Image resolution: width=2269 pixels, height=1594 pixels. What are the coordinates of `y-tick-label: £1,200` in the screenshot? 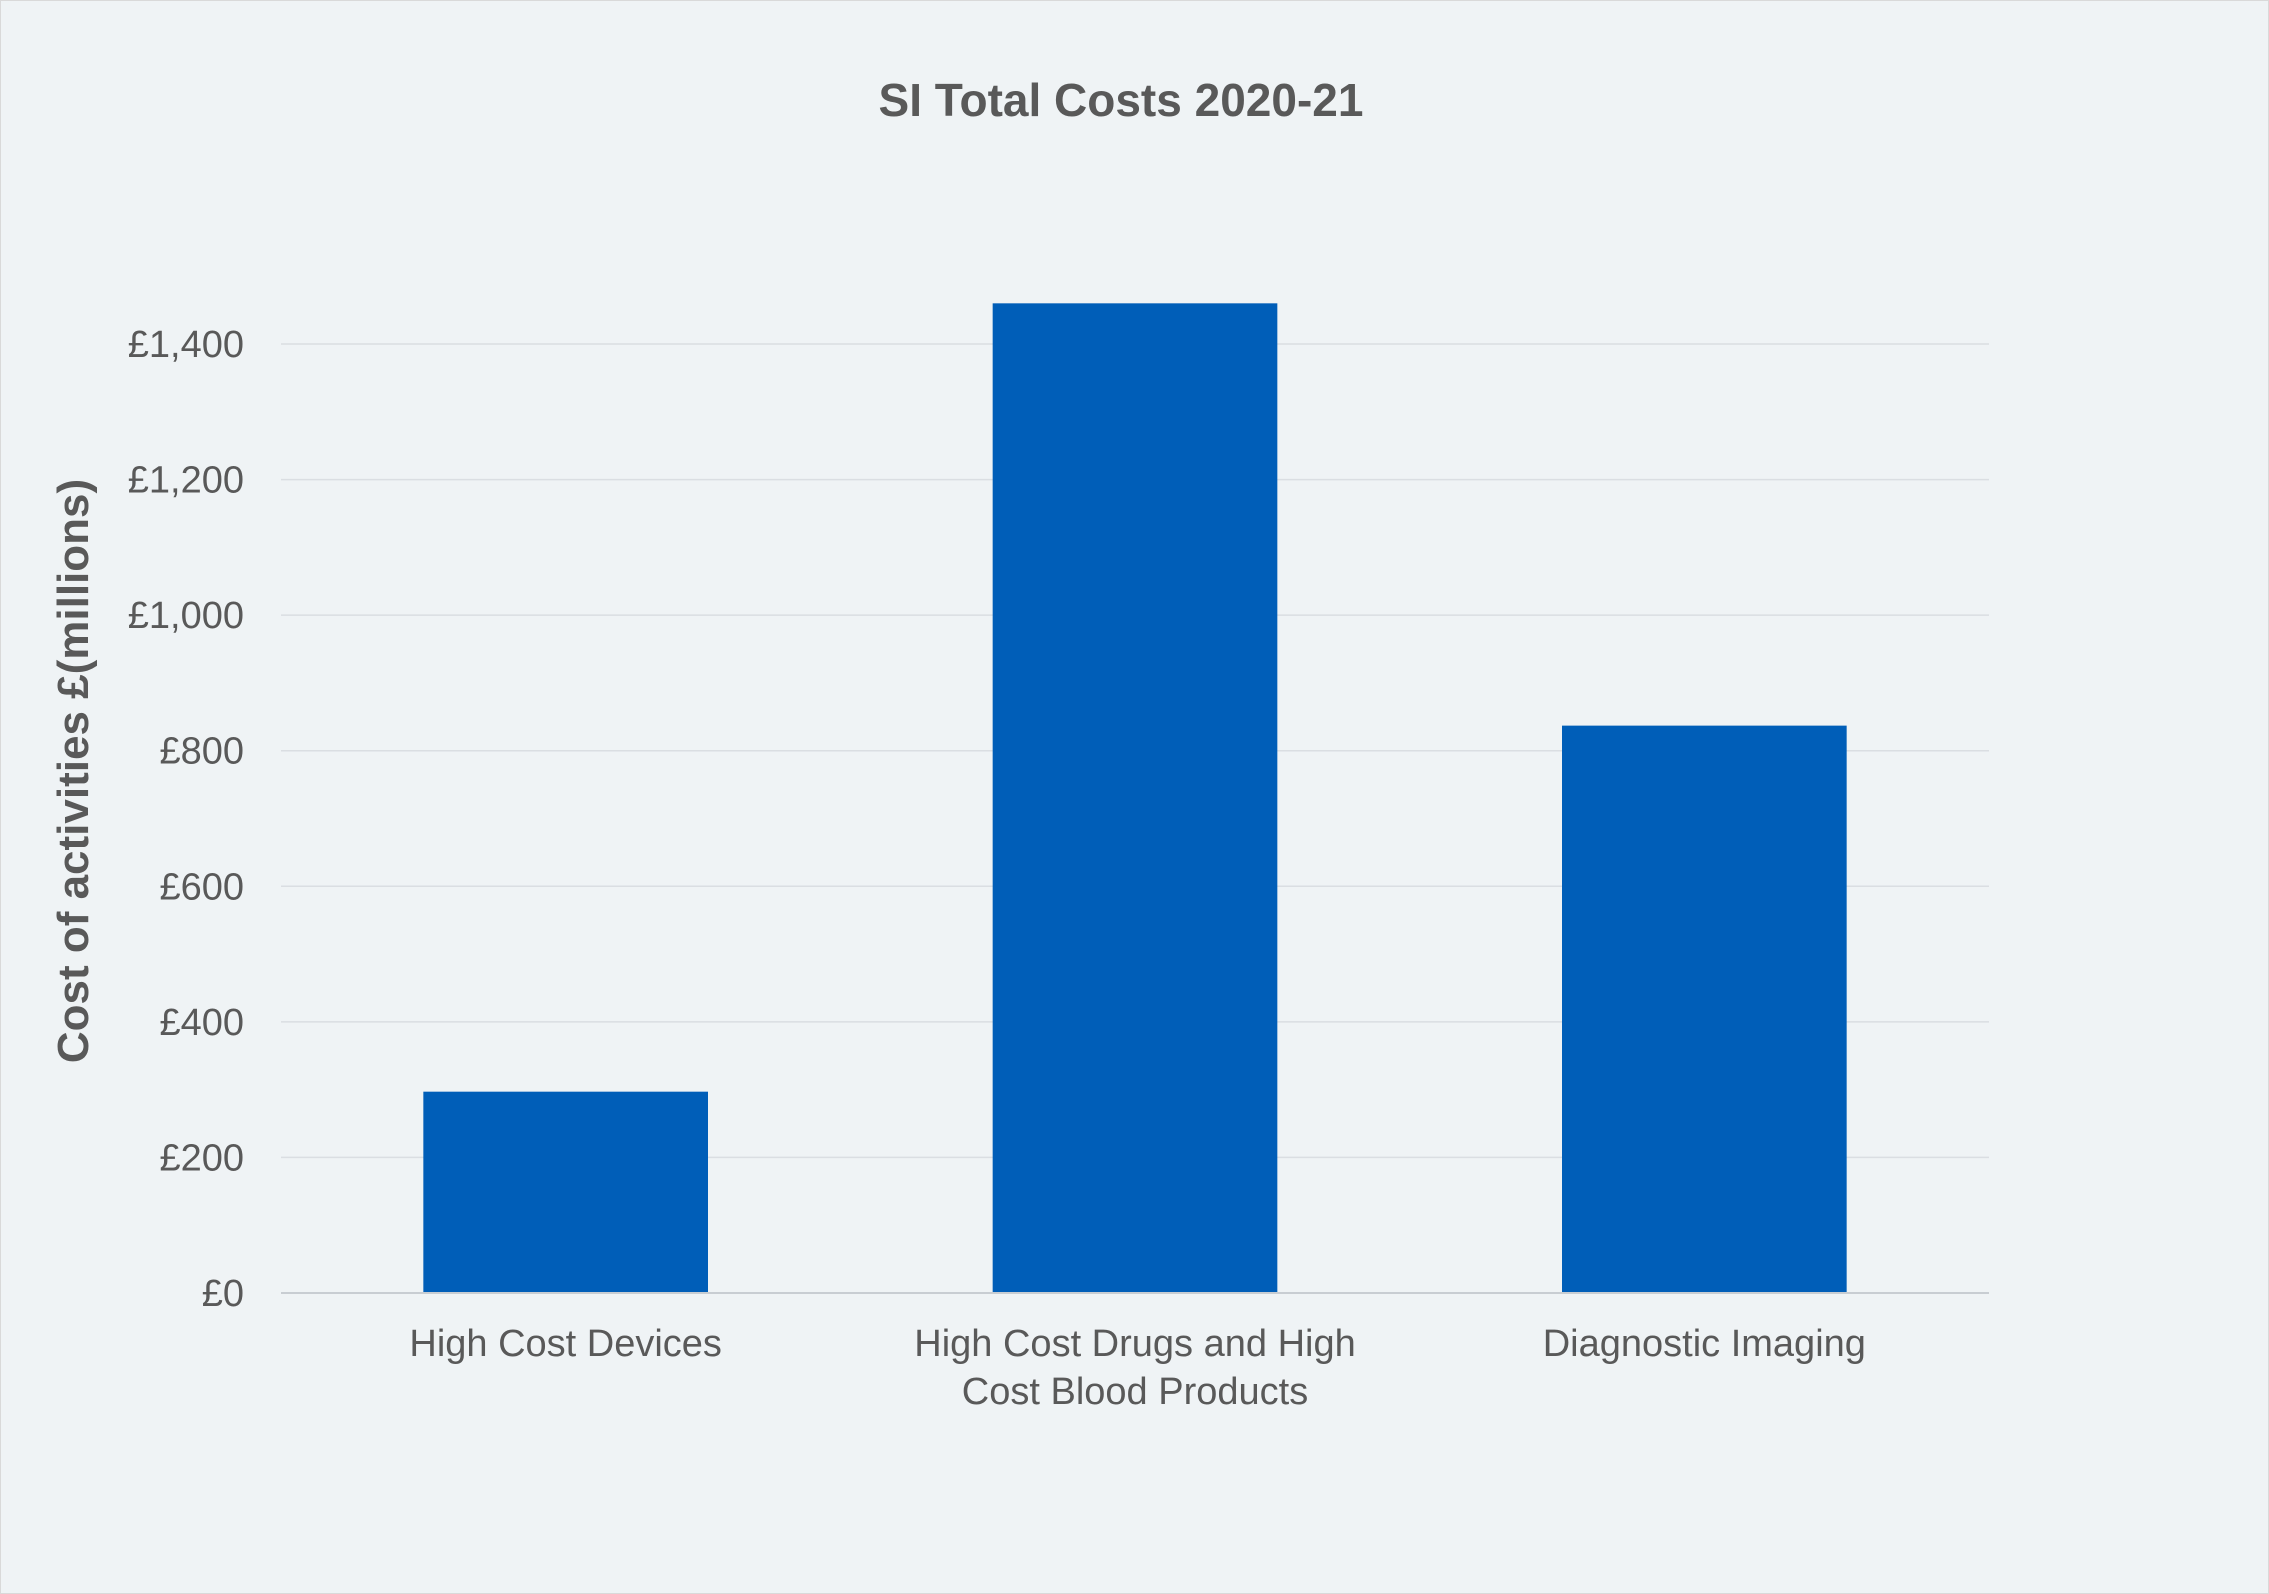 It's located at (186, 481).